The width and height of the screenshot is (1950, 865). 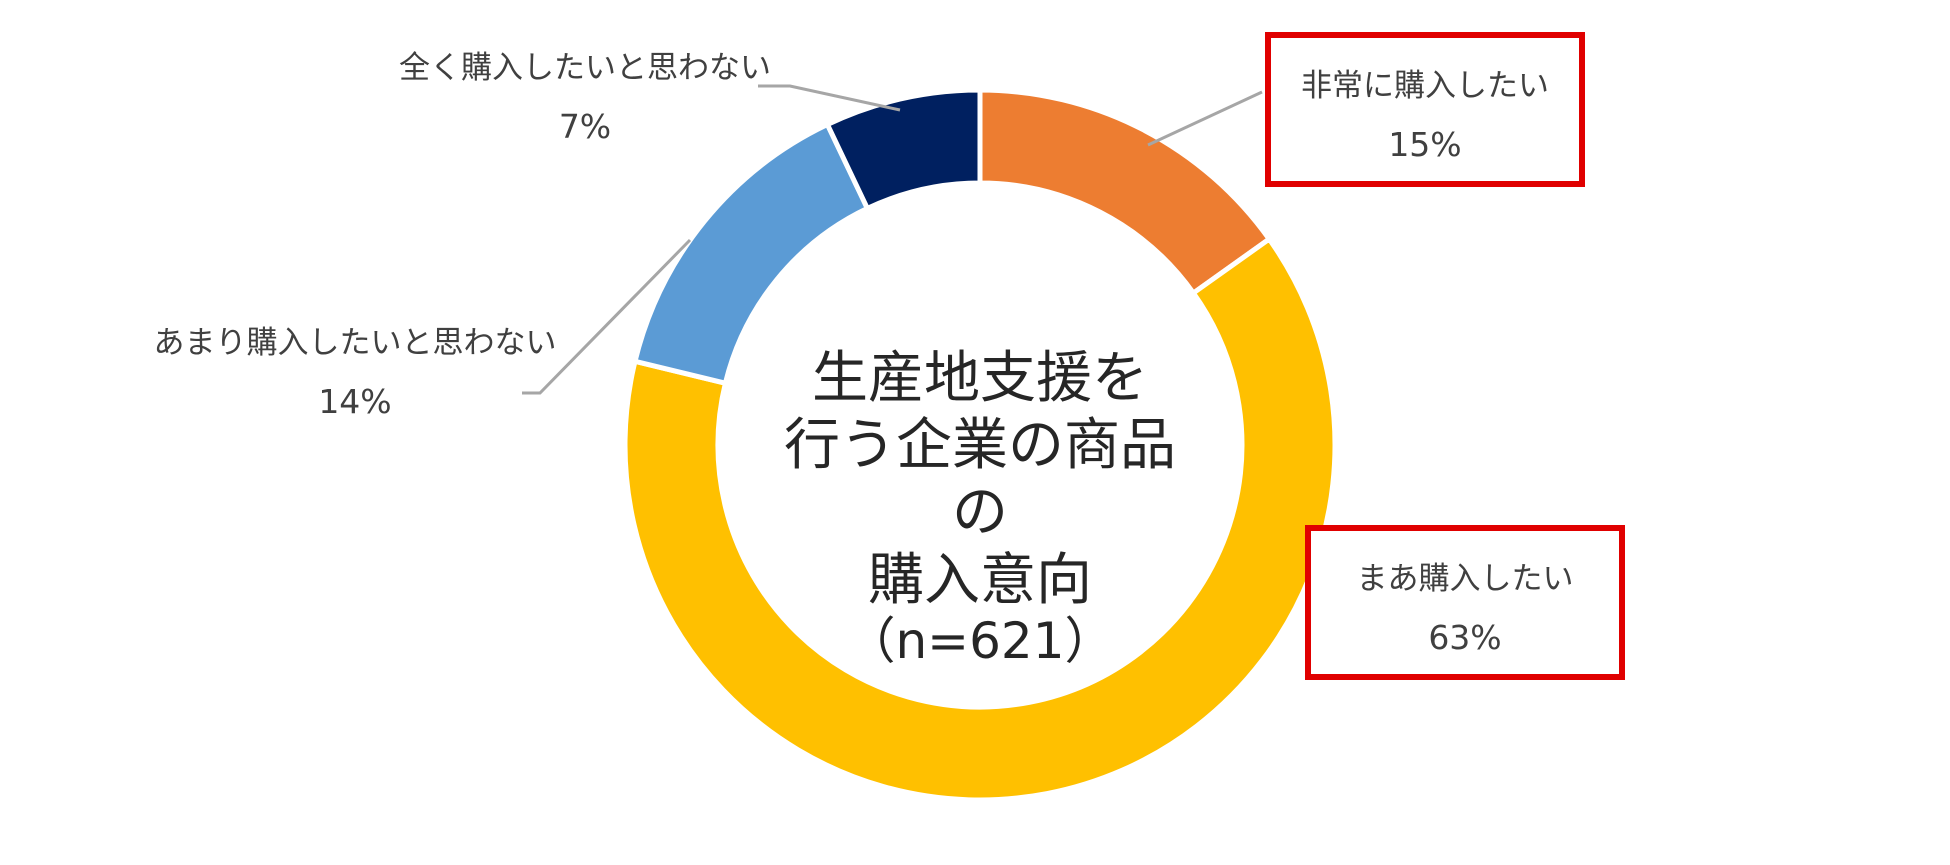 What do you see at coordinates (355, 402) in the screenshot?
I see `value-label: 14%` at bounding box center [355, 402].